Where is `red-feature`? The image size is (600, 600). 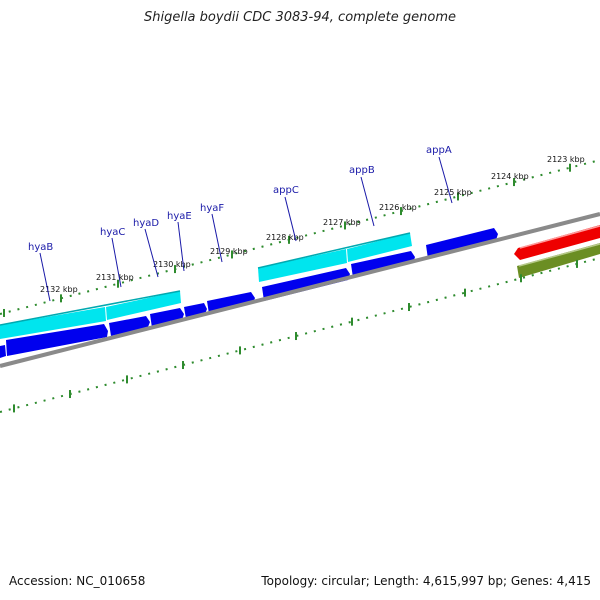 red-feature is located at coordinates (557, 242).